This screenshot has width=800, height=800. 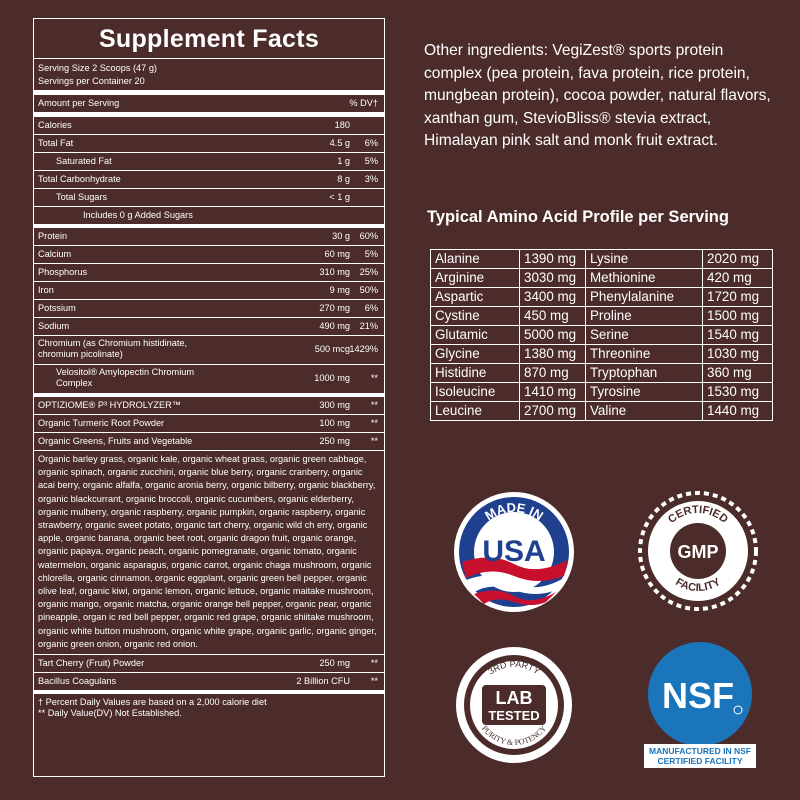 I want to click on amino-acid-amount: 1410 mg, so click(x=552, y=392).